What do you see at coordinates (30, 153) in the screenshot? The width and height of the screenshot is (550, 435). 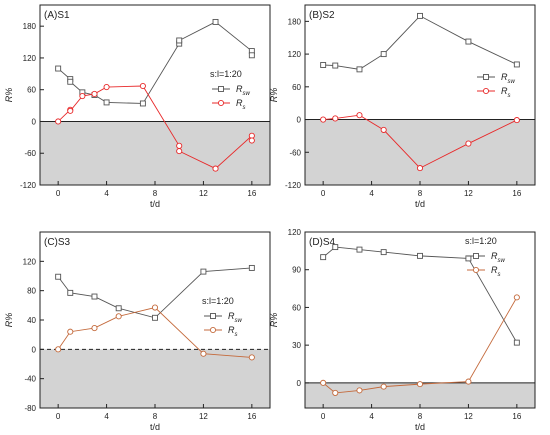 I see `y-tick-label: -60` at bounding box center [30, 153].